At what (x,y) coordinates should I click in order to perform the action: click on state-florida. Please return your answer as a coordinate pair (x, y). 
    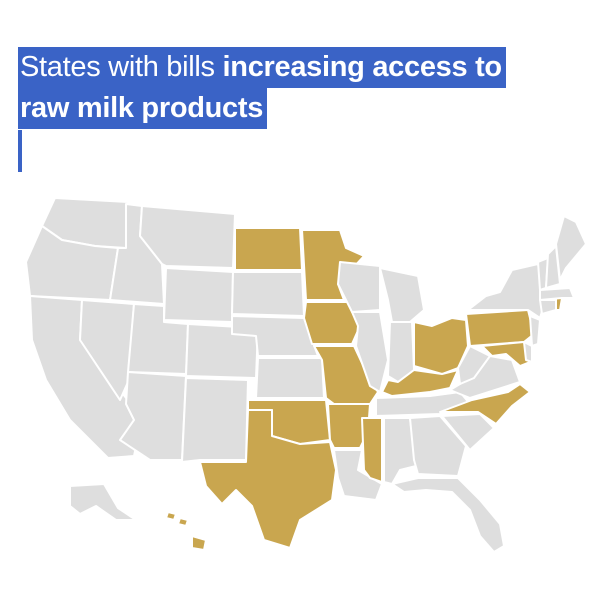
    Looking at the image, I should click on (448, 515).